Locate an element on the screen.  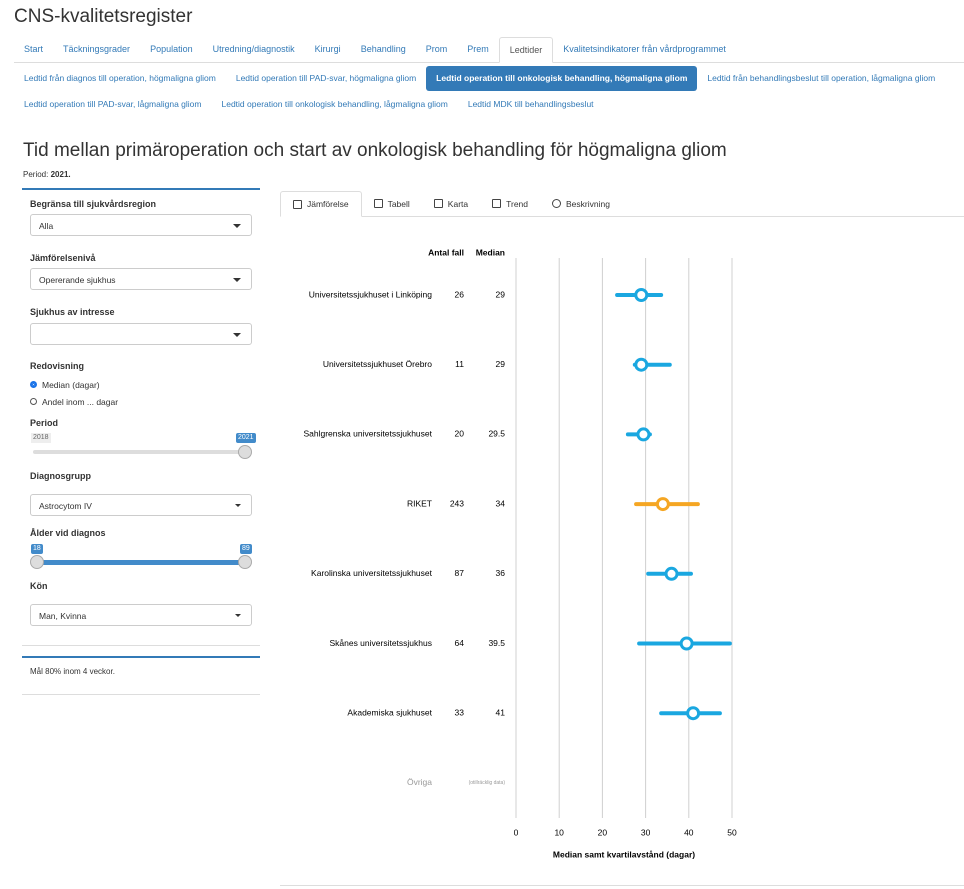
select: Astrocytom IV is located at coordinates (141, 505).